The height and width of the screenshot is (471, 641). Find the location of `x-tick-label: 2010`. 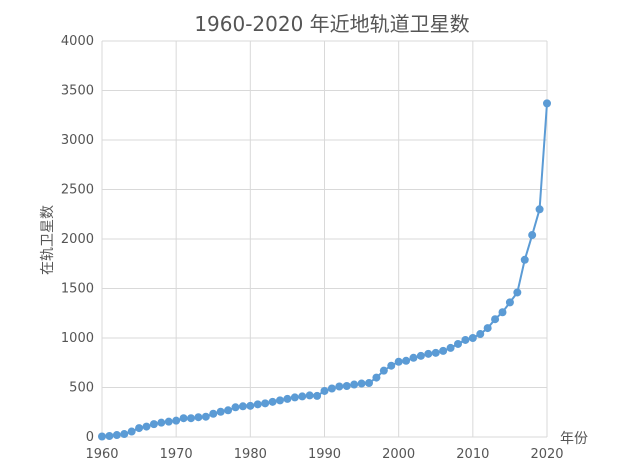

x-tick-label: 2010 is located at coordinates (472, 454).